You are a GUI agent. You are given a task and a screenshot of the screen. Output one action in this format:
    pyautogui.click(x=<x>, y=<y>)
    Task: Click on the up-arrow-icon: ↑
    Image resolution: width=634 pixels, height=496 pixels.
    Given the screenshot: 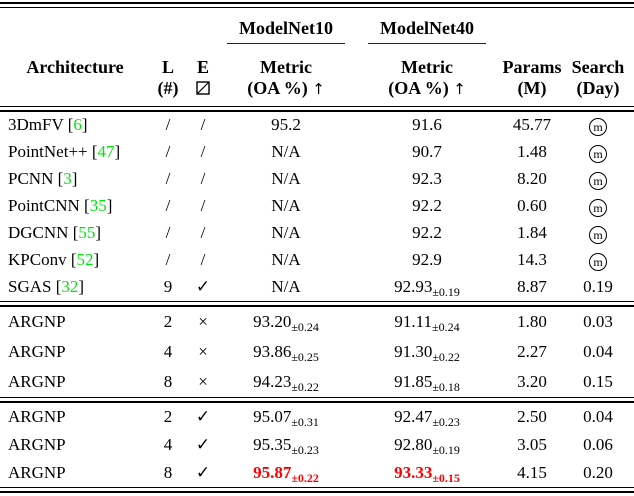 What is the action you would take?
    pyautogui.click(x=459, y=89)
    